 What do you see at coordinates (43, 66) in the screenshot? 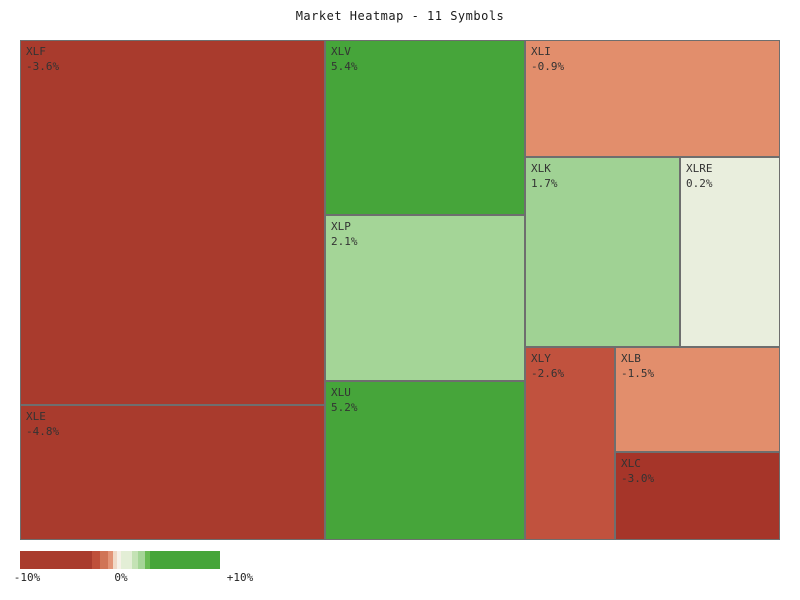
I see `tile-change: -3.6%` at bounding box center [43, 66].